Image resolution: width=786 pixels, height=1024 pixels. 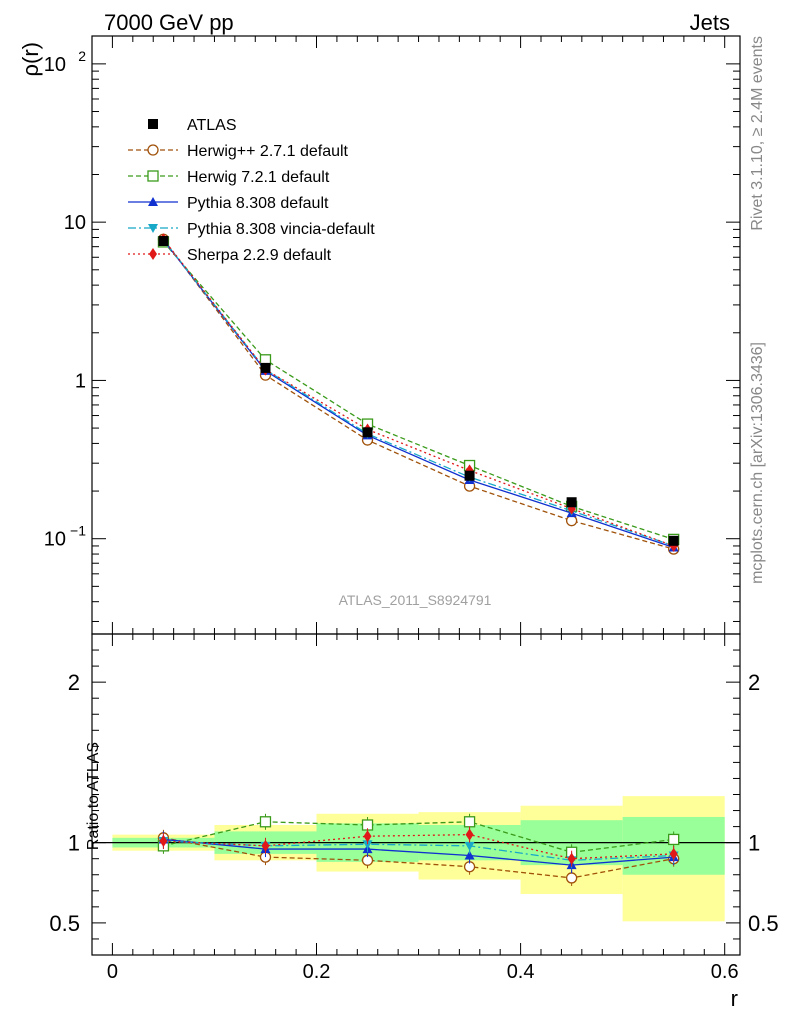 What do you see at coordinates (763, 923) in the screenshot?
I see `ratio-y-tick-label-right-0: 0.5` at bounding box center [763, 923].